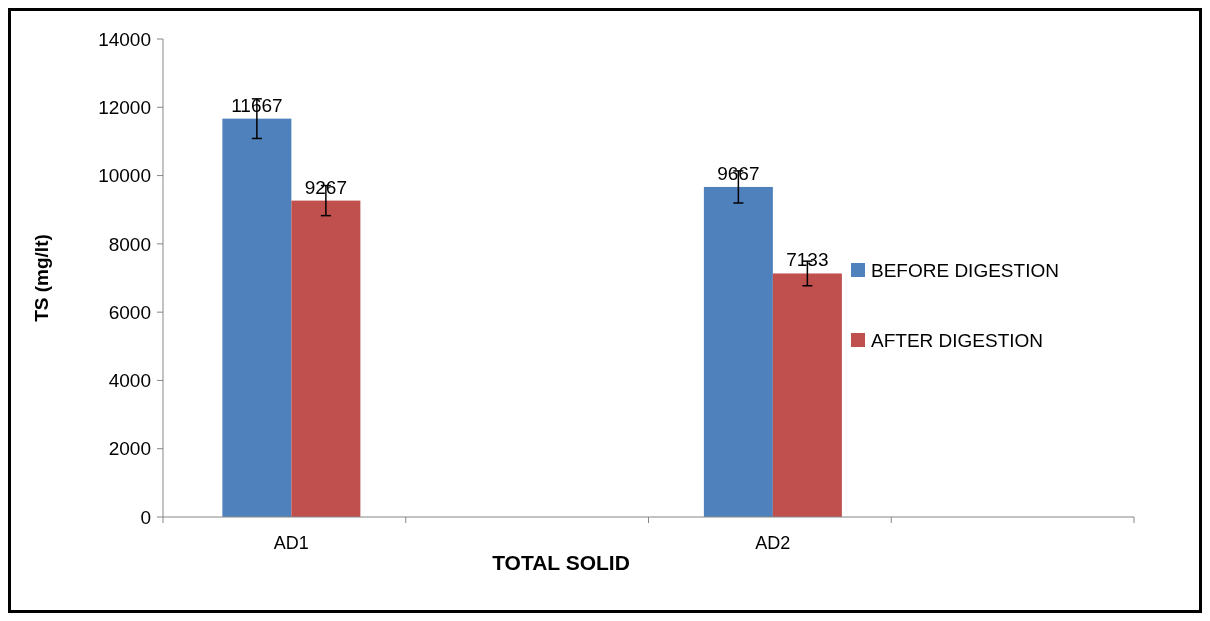 Image resolution: width=1210 pixels, height=621 pixels. What do you see at coordinates (773, 543) in the screenshot?
I see `x-tick-label: AD2` at bounding box center [773, 543].